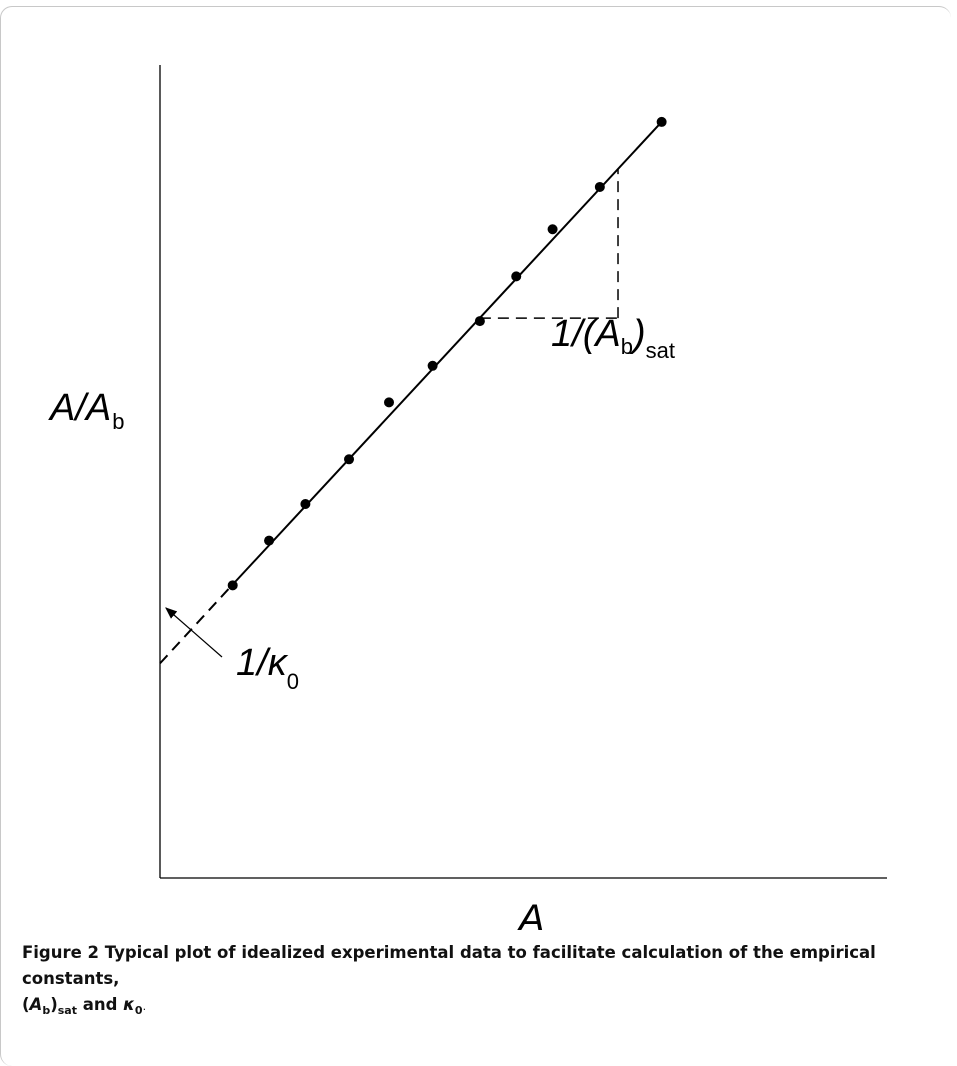 This screenshot has width=957, height=1066. I want to click on figure-label: Figure 2, so click(61, 952).